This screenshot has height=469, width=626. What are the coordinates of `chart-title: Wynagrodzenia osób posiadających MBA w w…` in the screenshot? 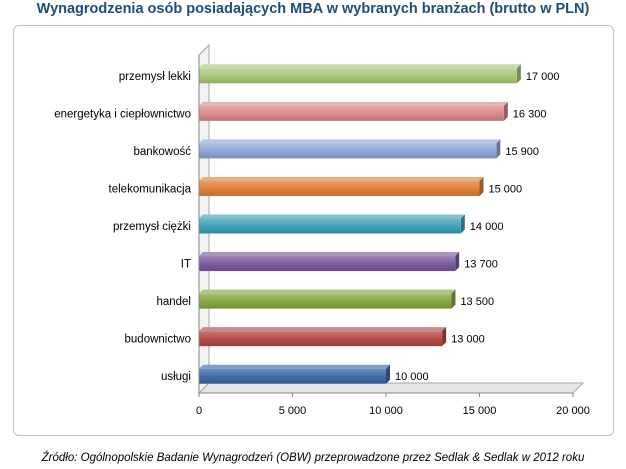 It's located at (313, 9).